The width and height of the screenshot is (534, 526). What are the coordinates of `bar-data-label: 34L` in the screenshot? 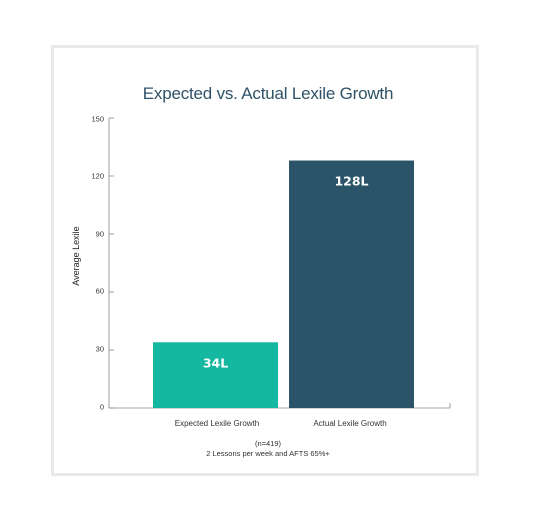 It's located at (215, 362).